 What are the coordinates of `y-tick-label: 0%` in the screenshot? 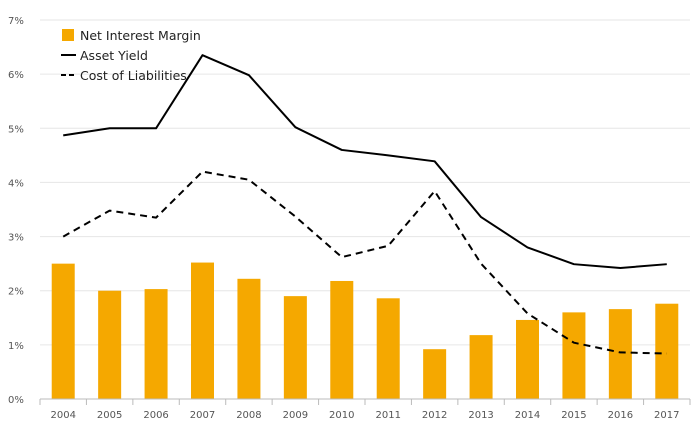 It's located at (16, 400).